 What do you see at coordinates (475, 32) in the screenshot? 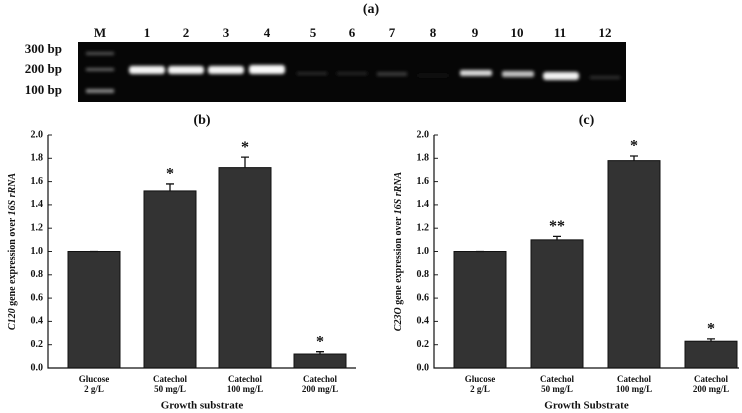
I see `lane-label: 9` at bounding box center [475, 32].